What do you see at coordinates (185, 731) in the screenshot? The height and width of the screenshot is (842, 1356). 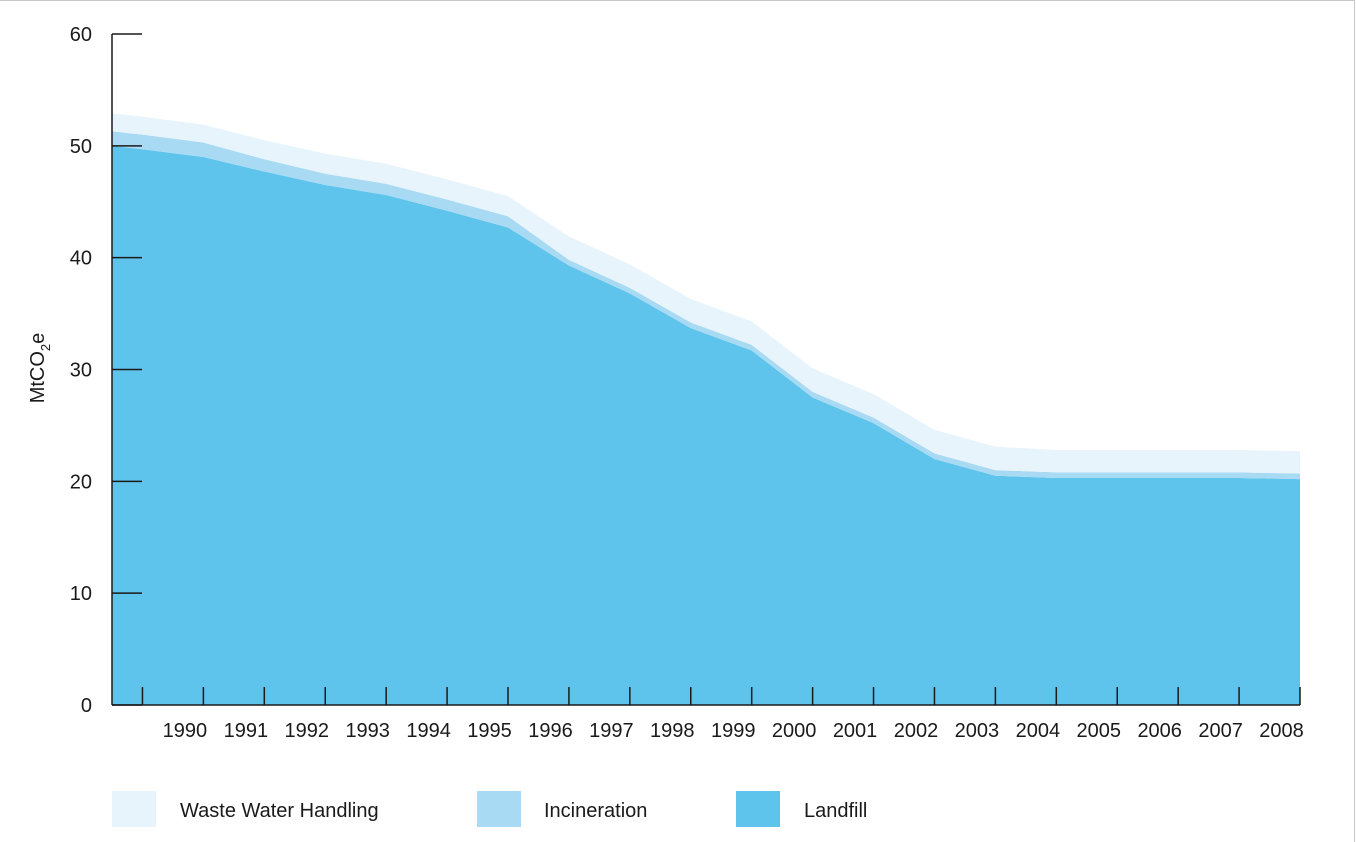 I see `x-tick-label: 1990` at bounding box center [185, 731].